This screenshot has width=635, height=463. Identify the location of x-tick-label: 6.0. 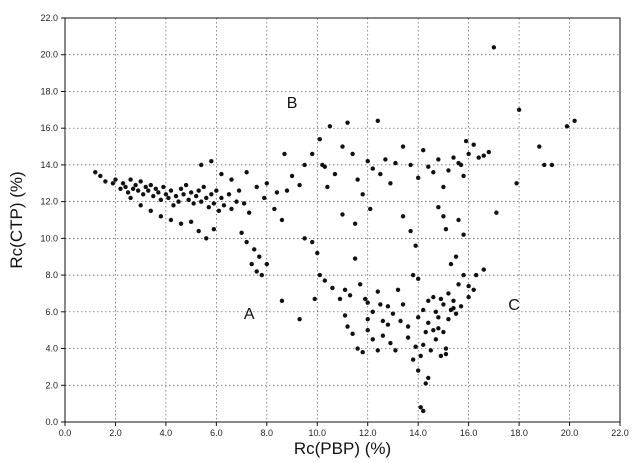
(216, 433).